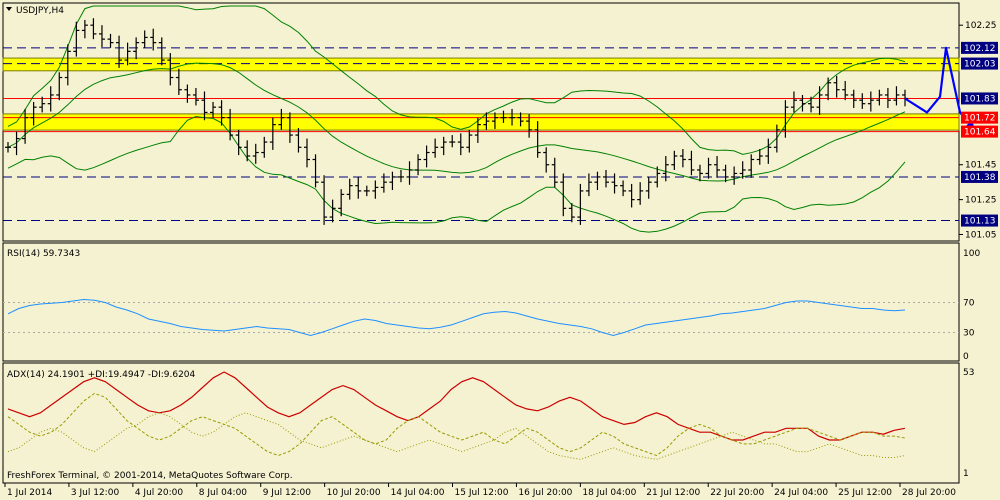 This screenshot has height=500, width=1000. Describe the element at coordinates (737, 493) in the screenshot. I see `time-tick-label: 22 Jul 20:00` at that location.